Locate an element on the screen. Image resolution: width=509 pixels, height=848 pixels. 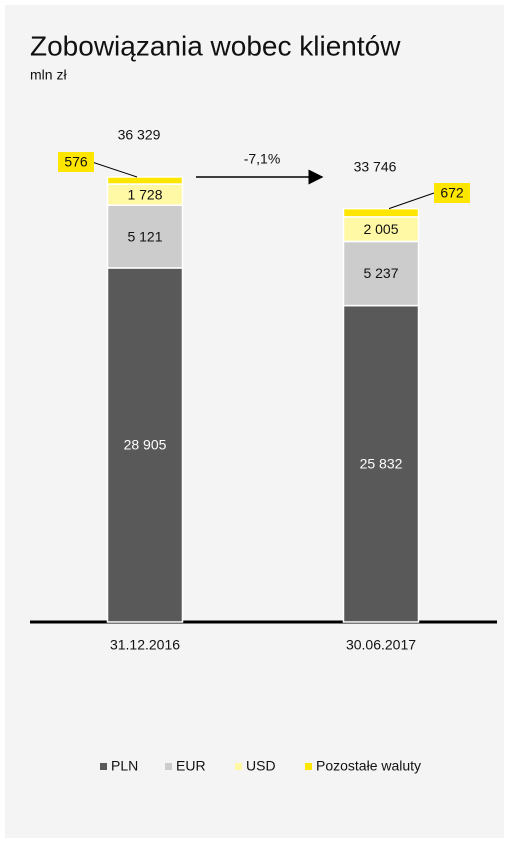
legend-label: PLN is located at coordinates (124, 766).